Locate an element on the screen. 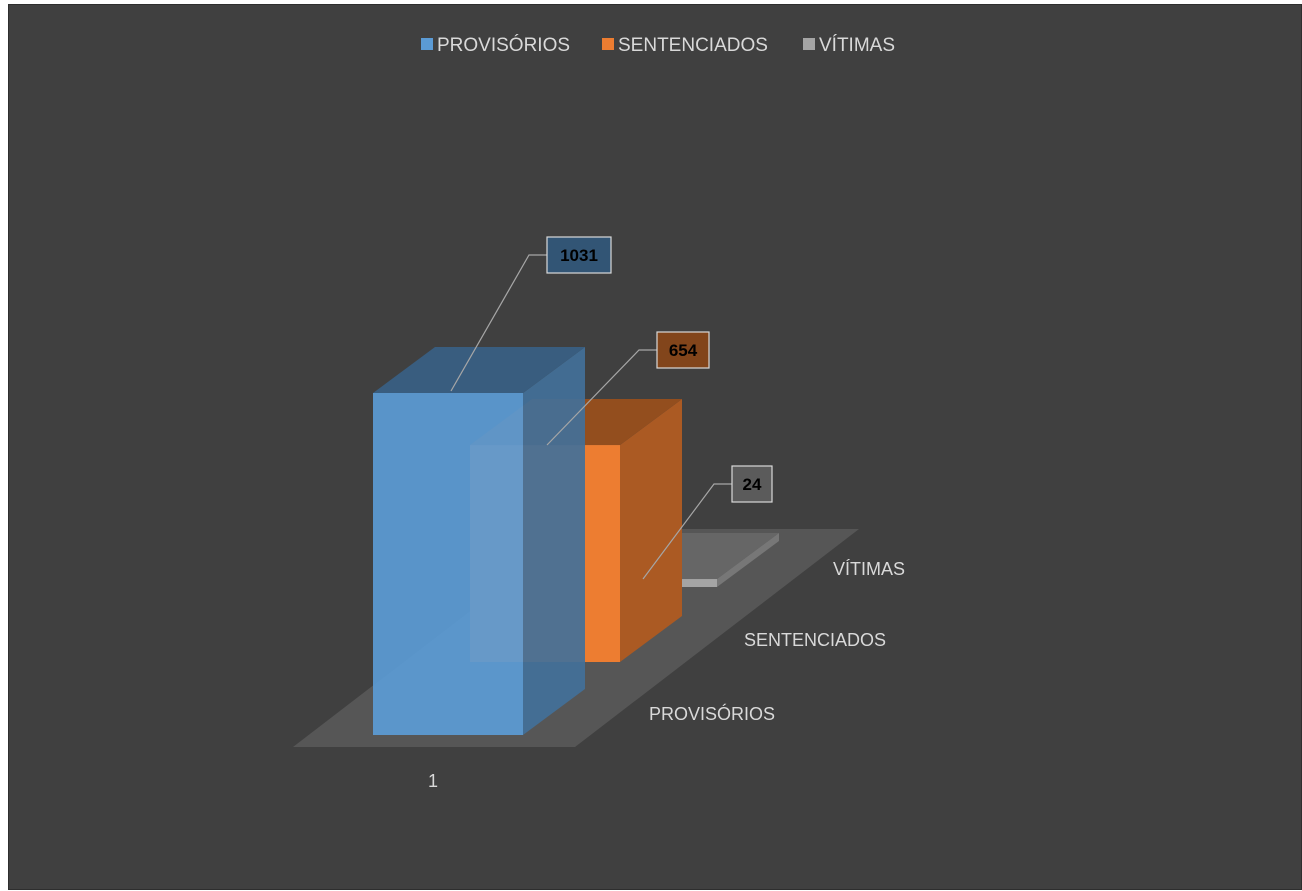  legend-label-provisorios: PROVISÓRIOS is located at coordinates (503, 45).